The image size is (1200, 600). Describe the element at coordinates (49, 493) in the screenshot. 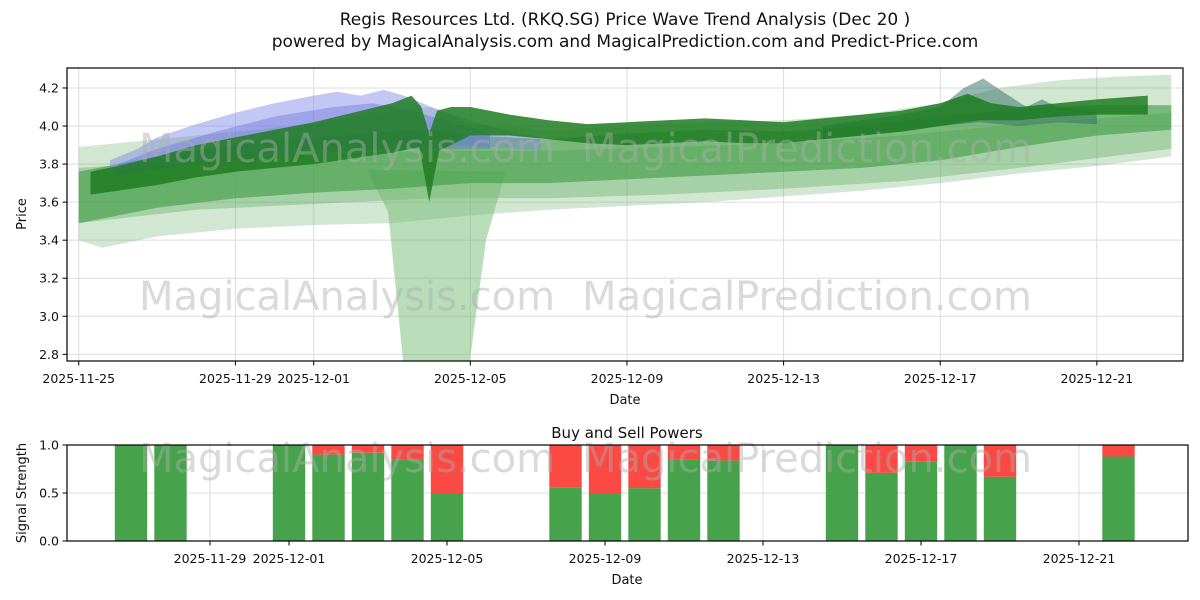

I see `y-tick-label: 0.5` at that location.